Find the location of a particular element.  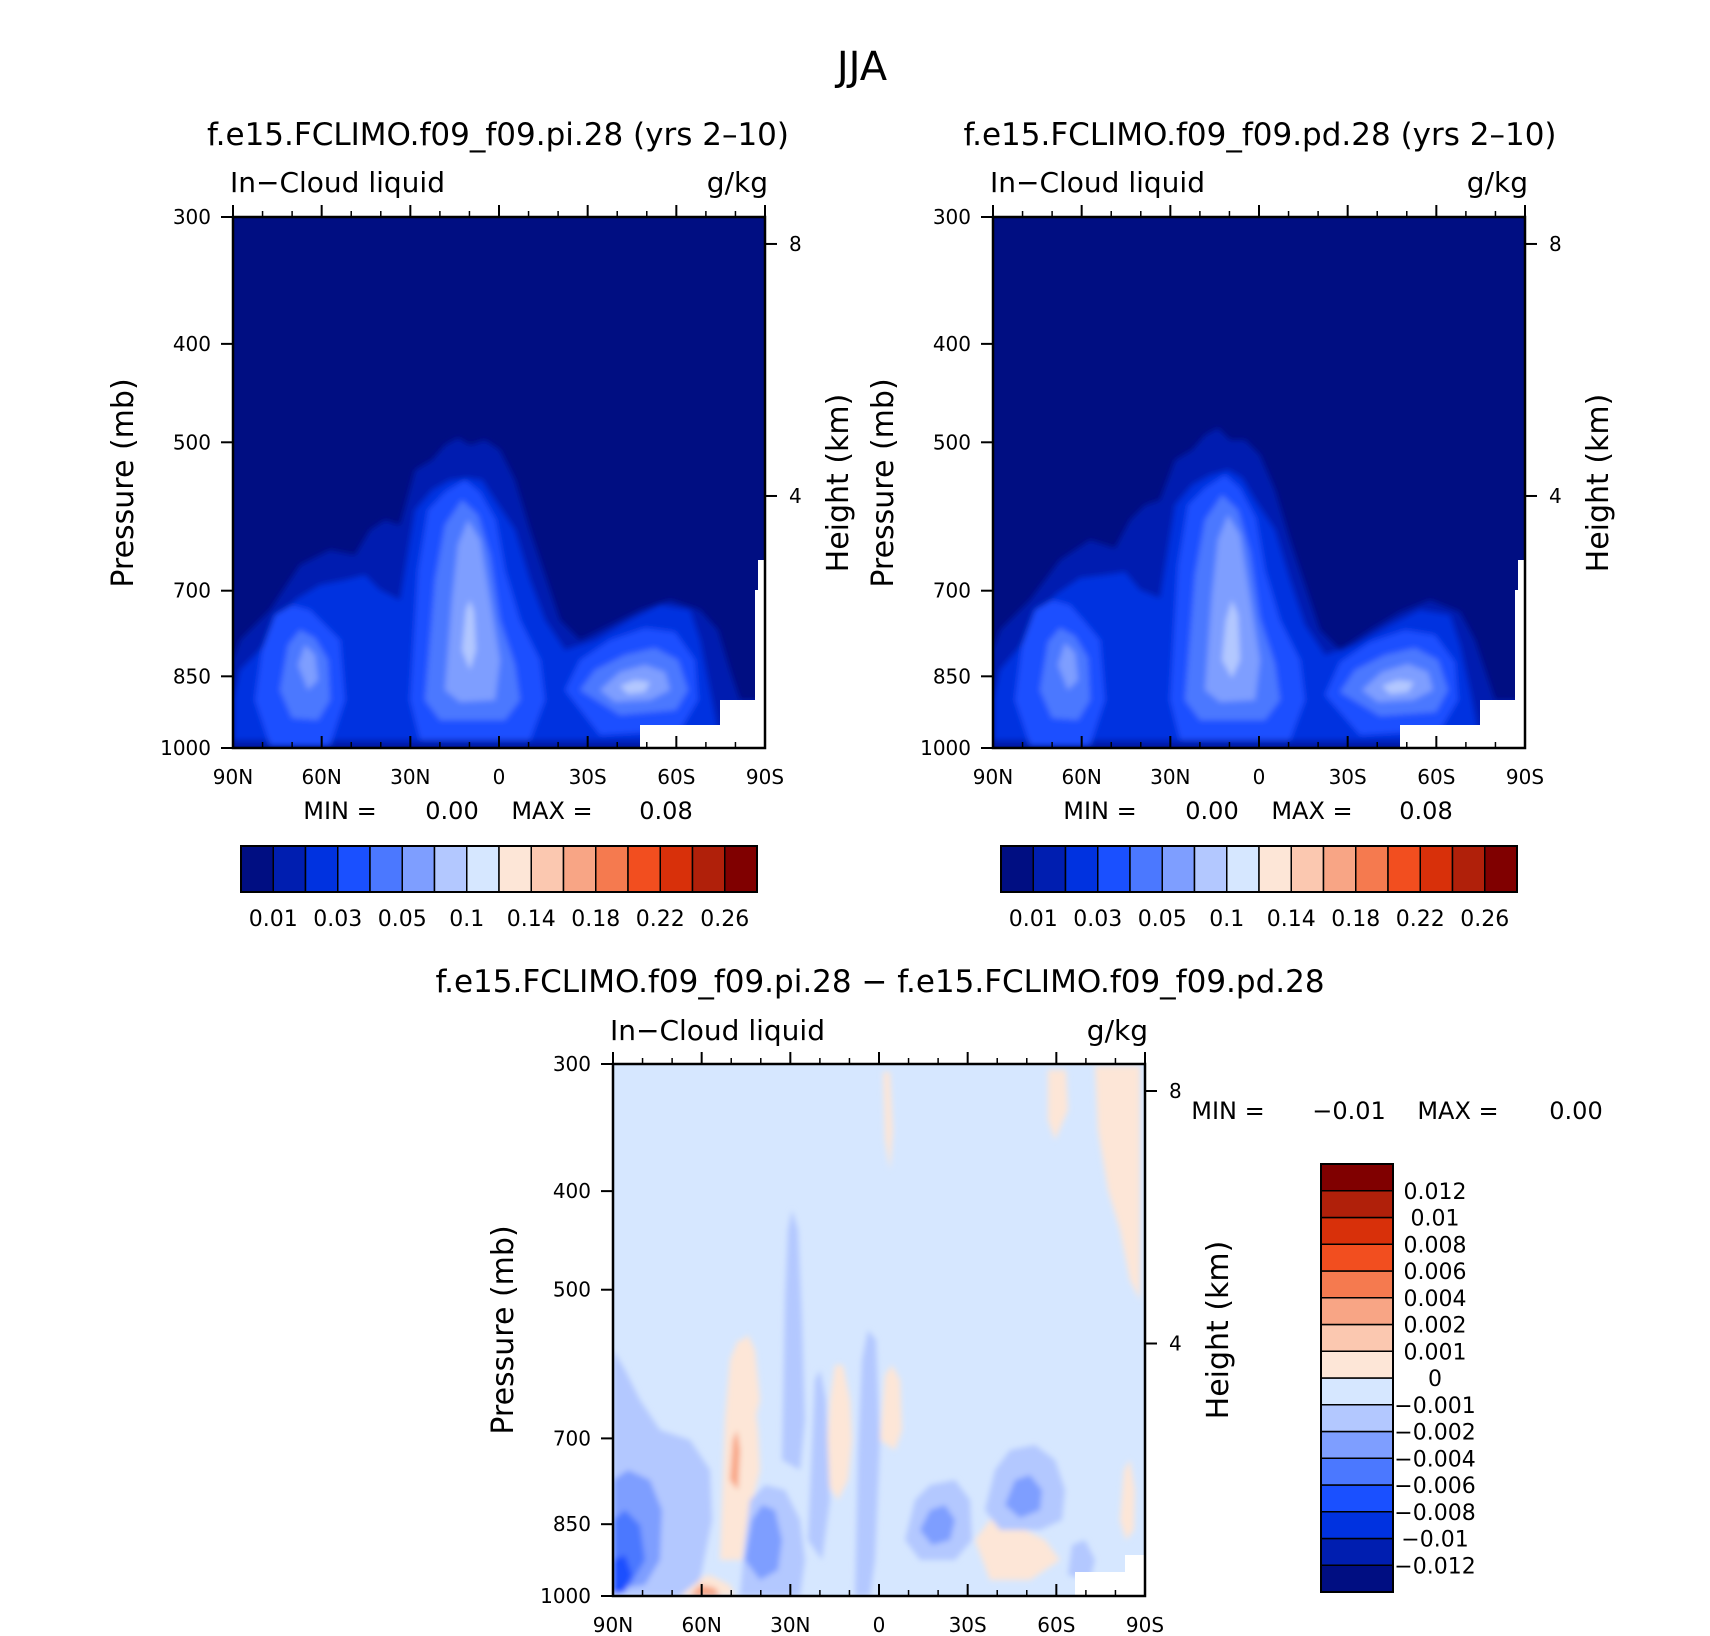

colorbar-label: 0.26 is located at coordinates (724, 919).